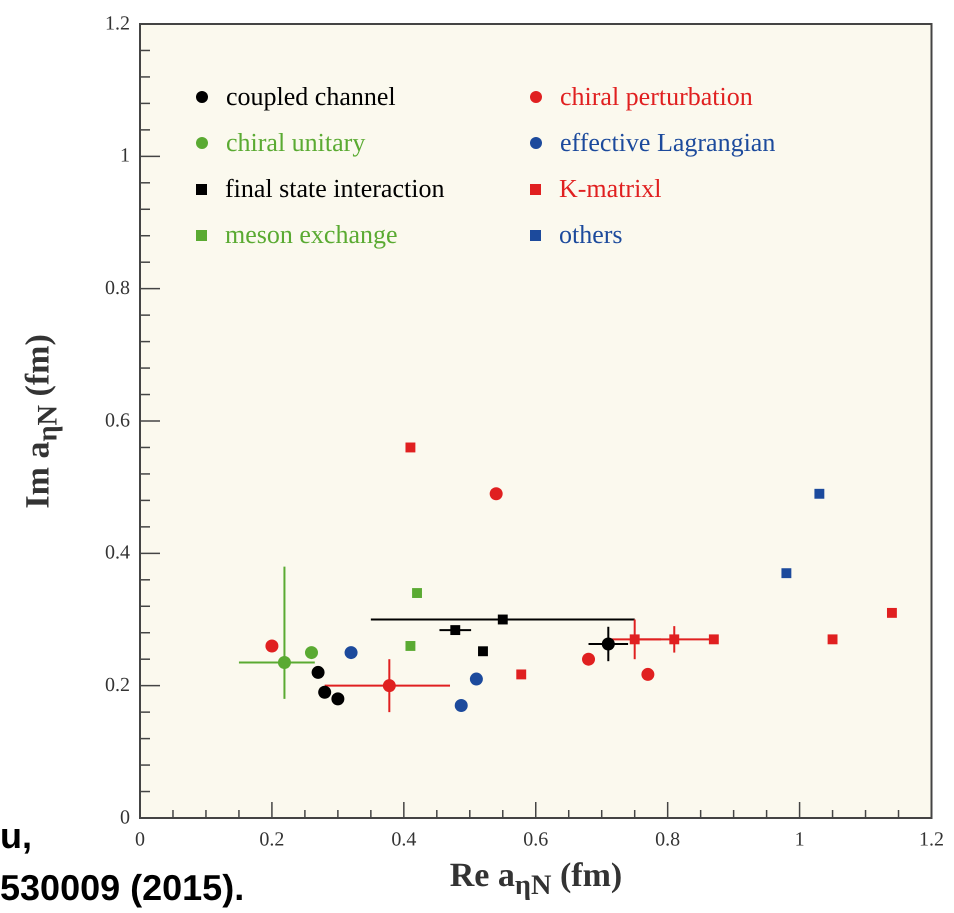 The width and height of the screenshot is (954, 913). I want to click on y-tick-label: 0.4, so click(117, 553).